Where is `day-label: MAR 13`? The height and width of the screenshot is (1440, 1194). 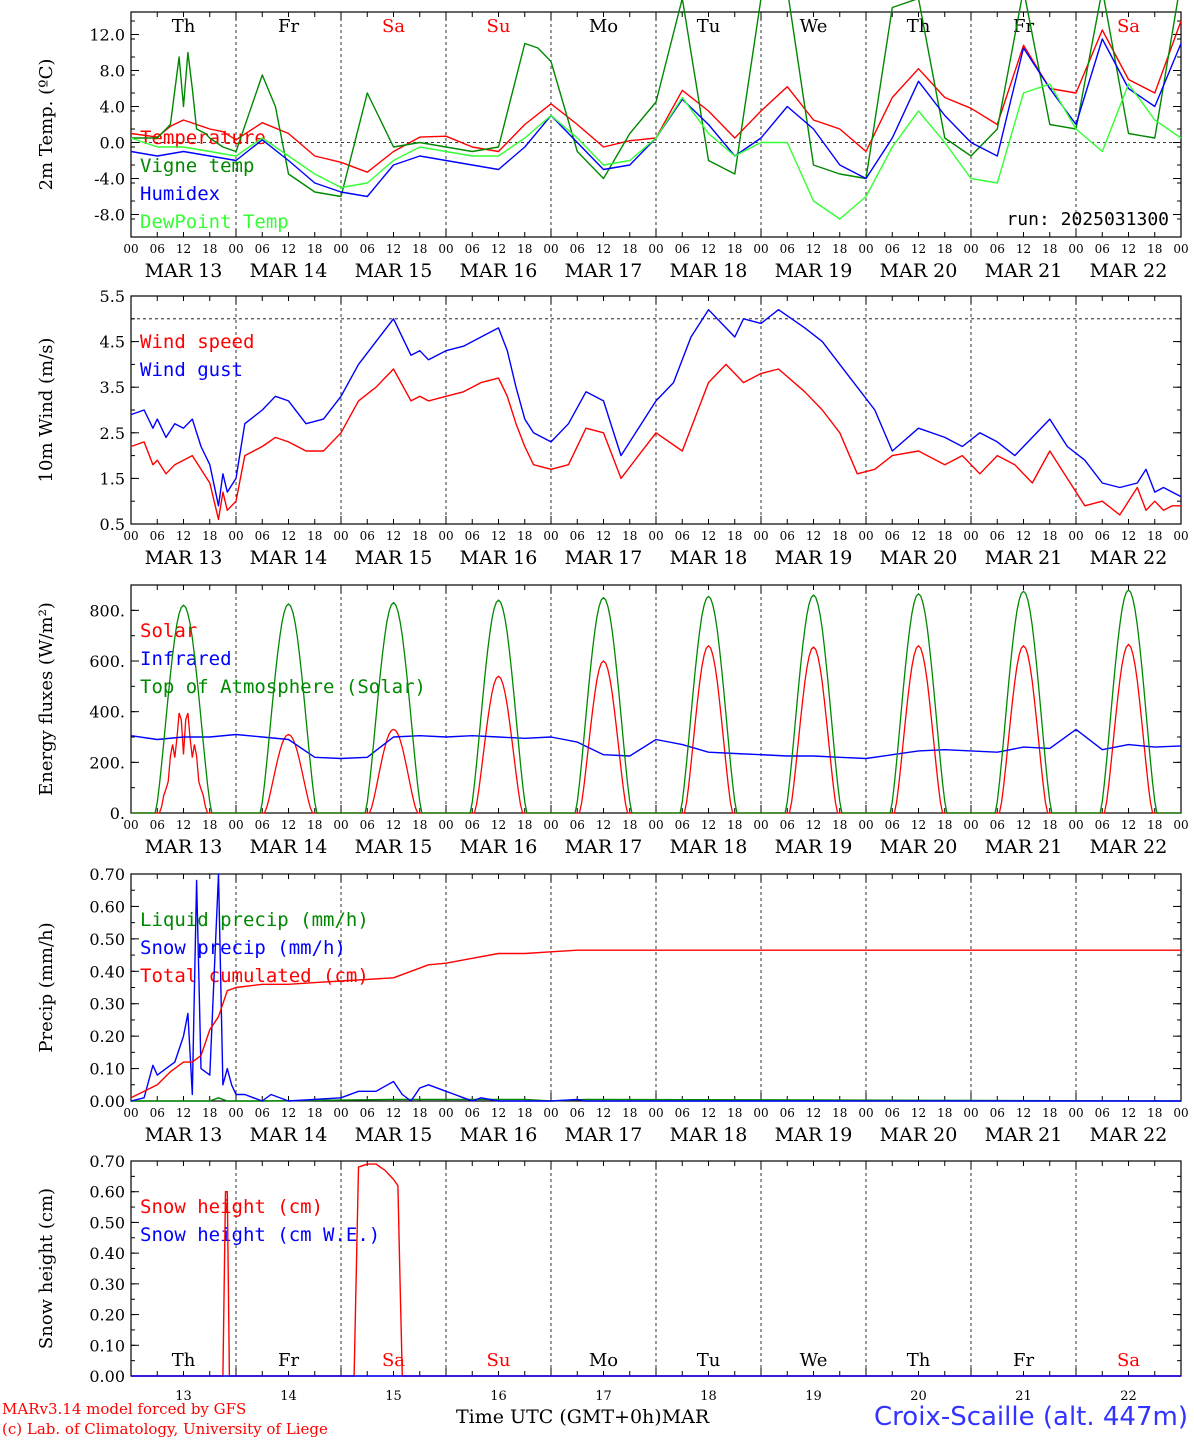 day-label: MAR 13 is located at coordinates (184, 271).